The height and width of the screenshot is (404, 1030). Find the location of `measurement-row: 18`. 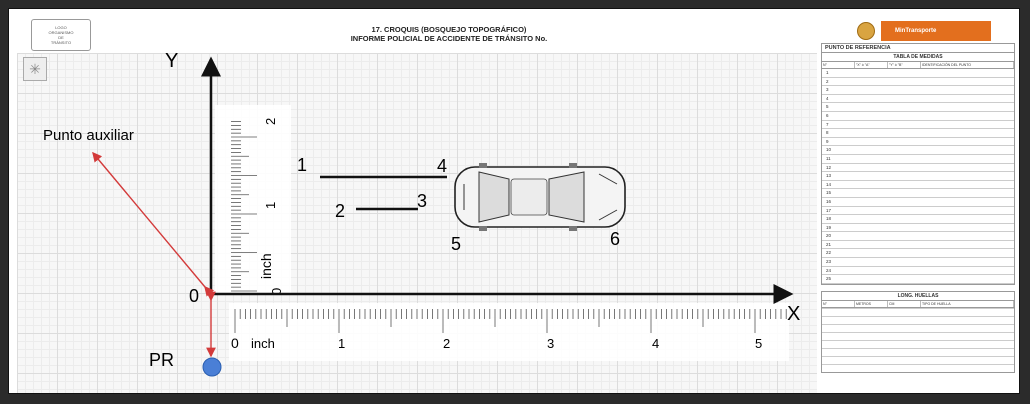

measurement-row: 18 is located at coordinates (918, 219).